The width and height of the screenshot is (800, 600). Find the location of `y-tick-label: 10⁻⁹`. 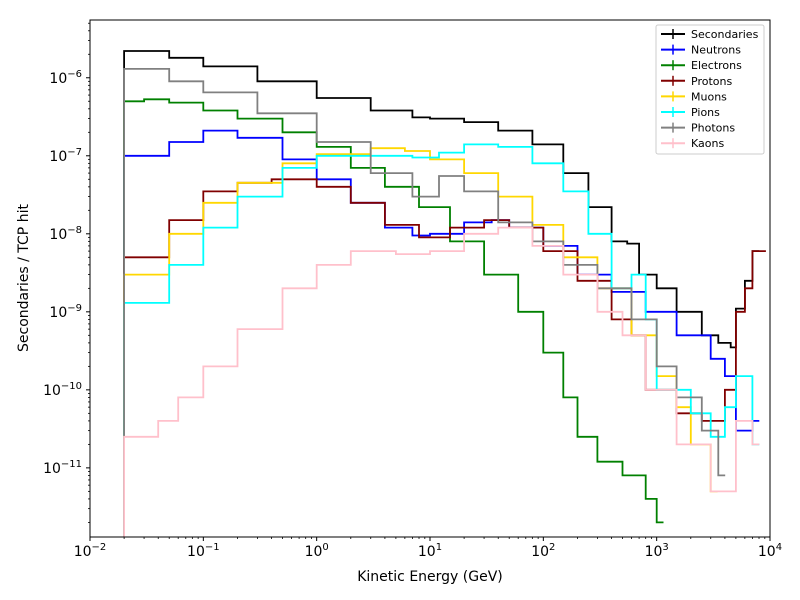

y-tick-label: 10⁻⁹ is located at coordinates (65, 312).